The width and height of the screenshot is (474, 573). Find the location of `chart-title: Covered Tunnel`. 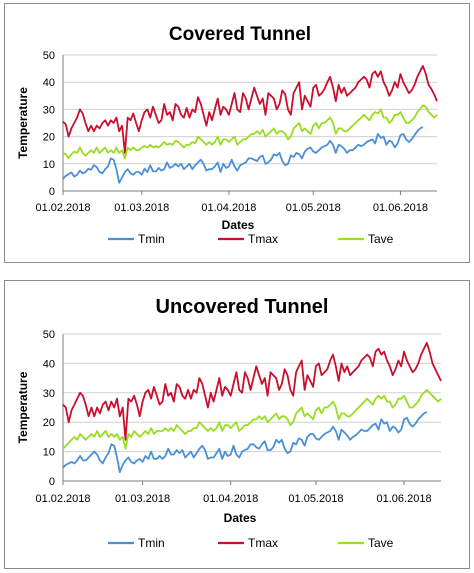

chart-title: Covered Tunnel is located at coordinates (240, 34).